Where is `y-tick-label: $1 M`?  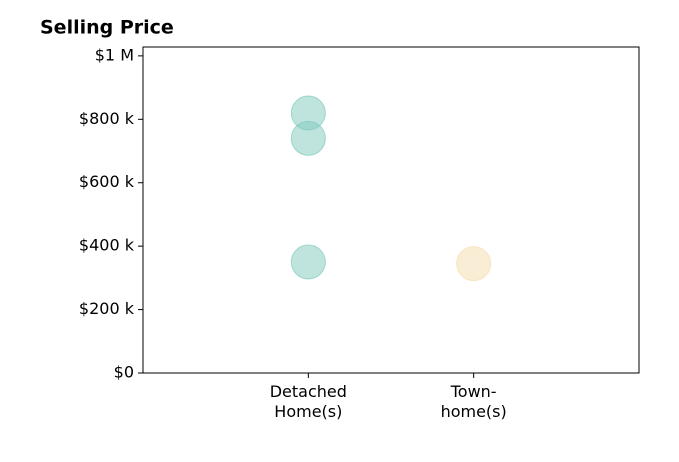
y-tick-label: $1 M is located at coordinates (114, 54).